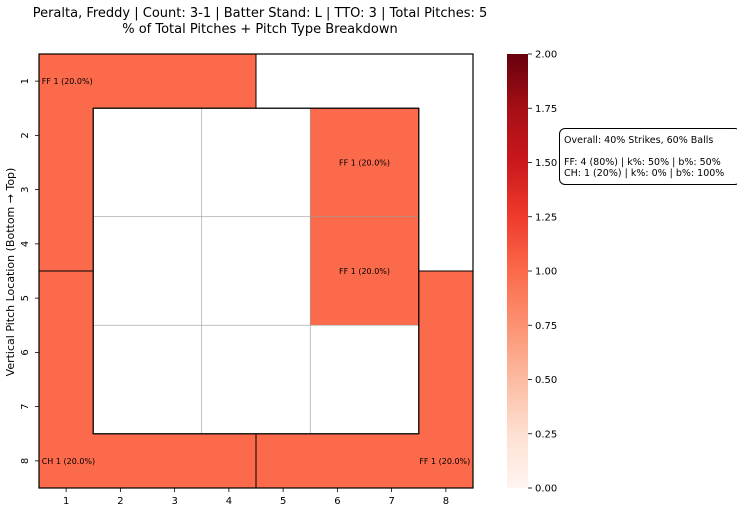  I want to click on zone-cell-inner-r2c2, so click(256, 271).